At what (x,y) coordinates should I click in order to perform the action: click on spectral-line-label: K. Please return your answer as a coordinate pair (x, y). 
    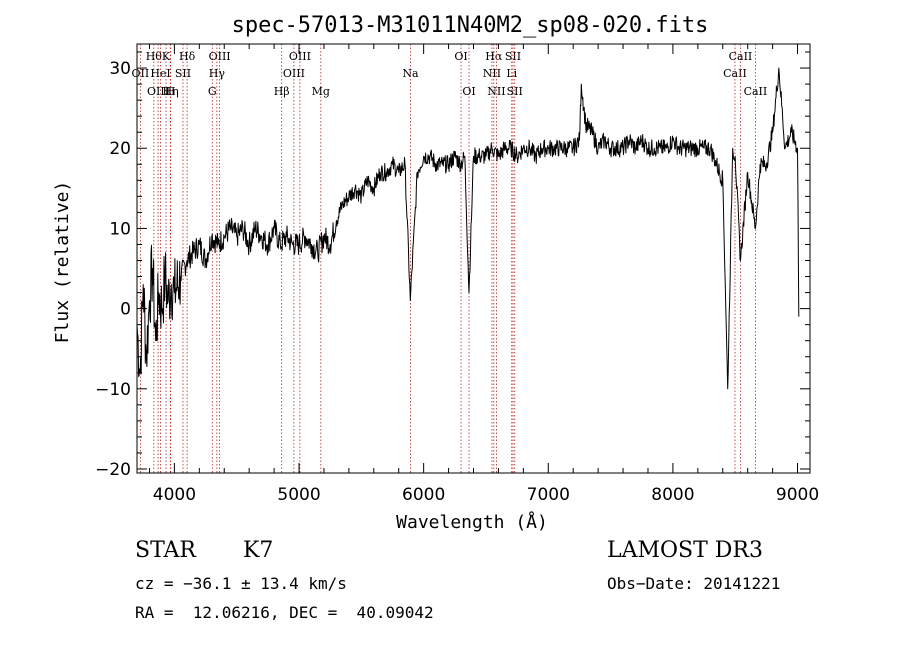
    Looking at the image, I should click on (166, 56).